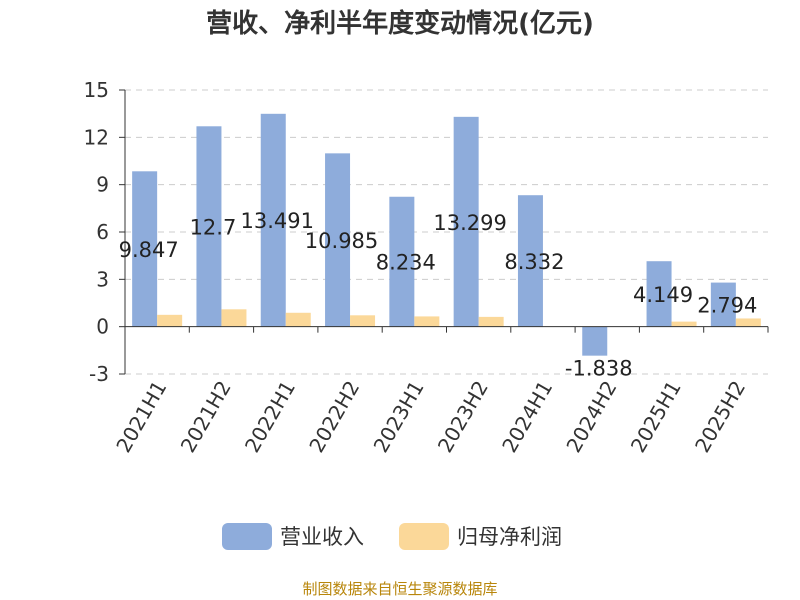  Describe the element at coordinates (270, 417) in the screenshot. I see `x-tick-label: 2022H1` at that location.